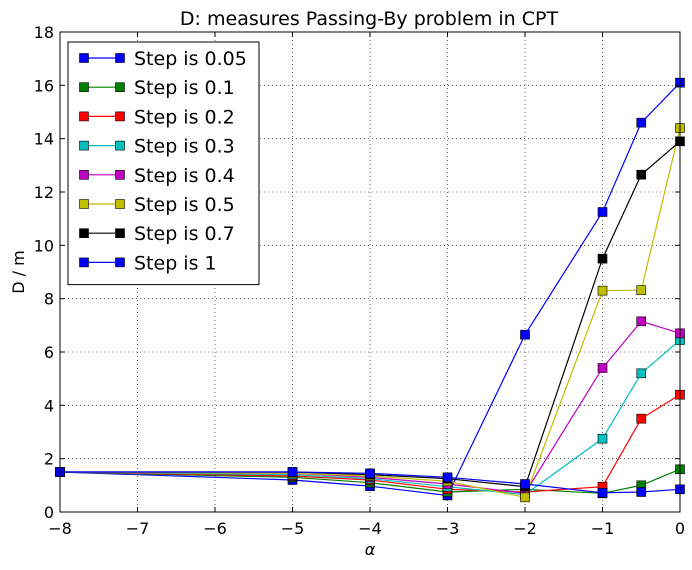 This screenshot has width=692, height=570. I want to click on legend-label: Step is 0.05, so click(190, 59).